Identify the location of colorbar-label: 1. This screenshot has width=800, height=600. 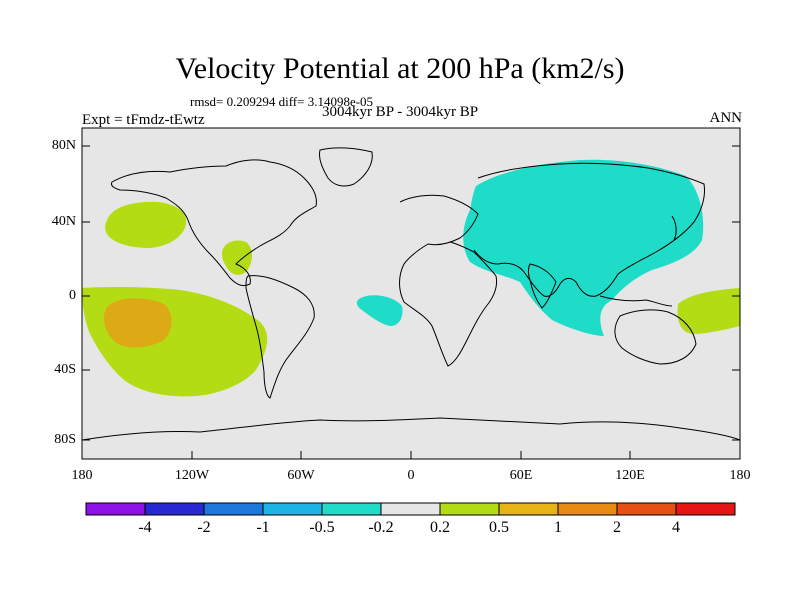
(558, 527).